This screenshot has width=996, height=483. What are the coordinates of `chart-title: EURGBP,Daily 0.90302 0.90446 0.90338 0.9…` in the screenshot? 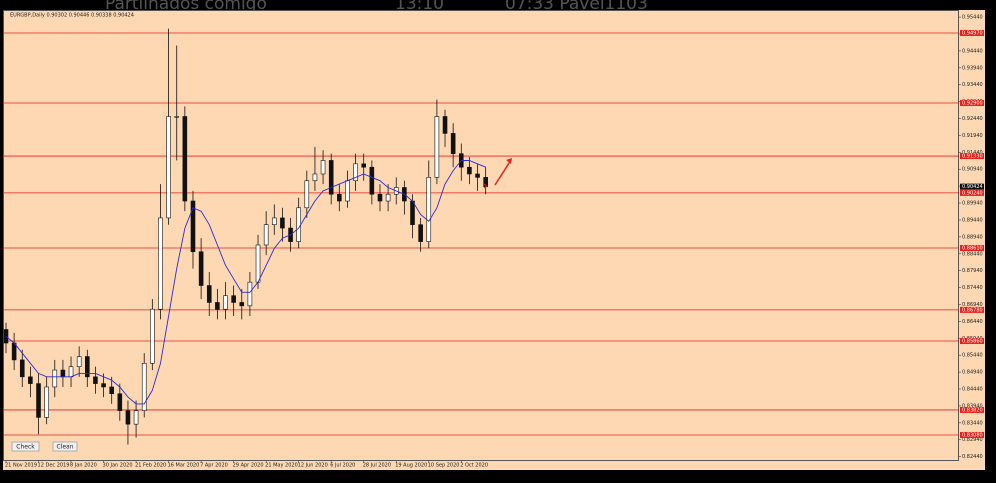 It's located at (72, 16).